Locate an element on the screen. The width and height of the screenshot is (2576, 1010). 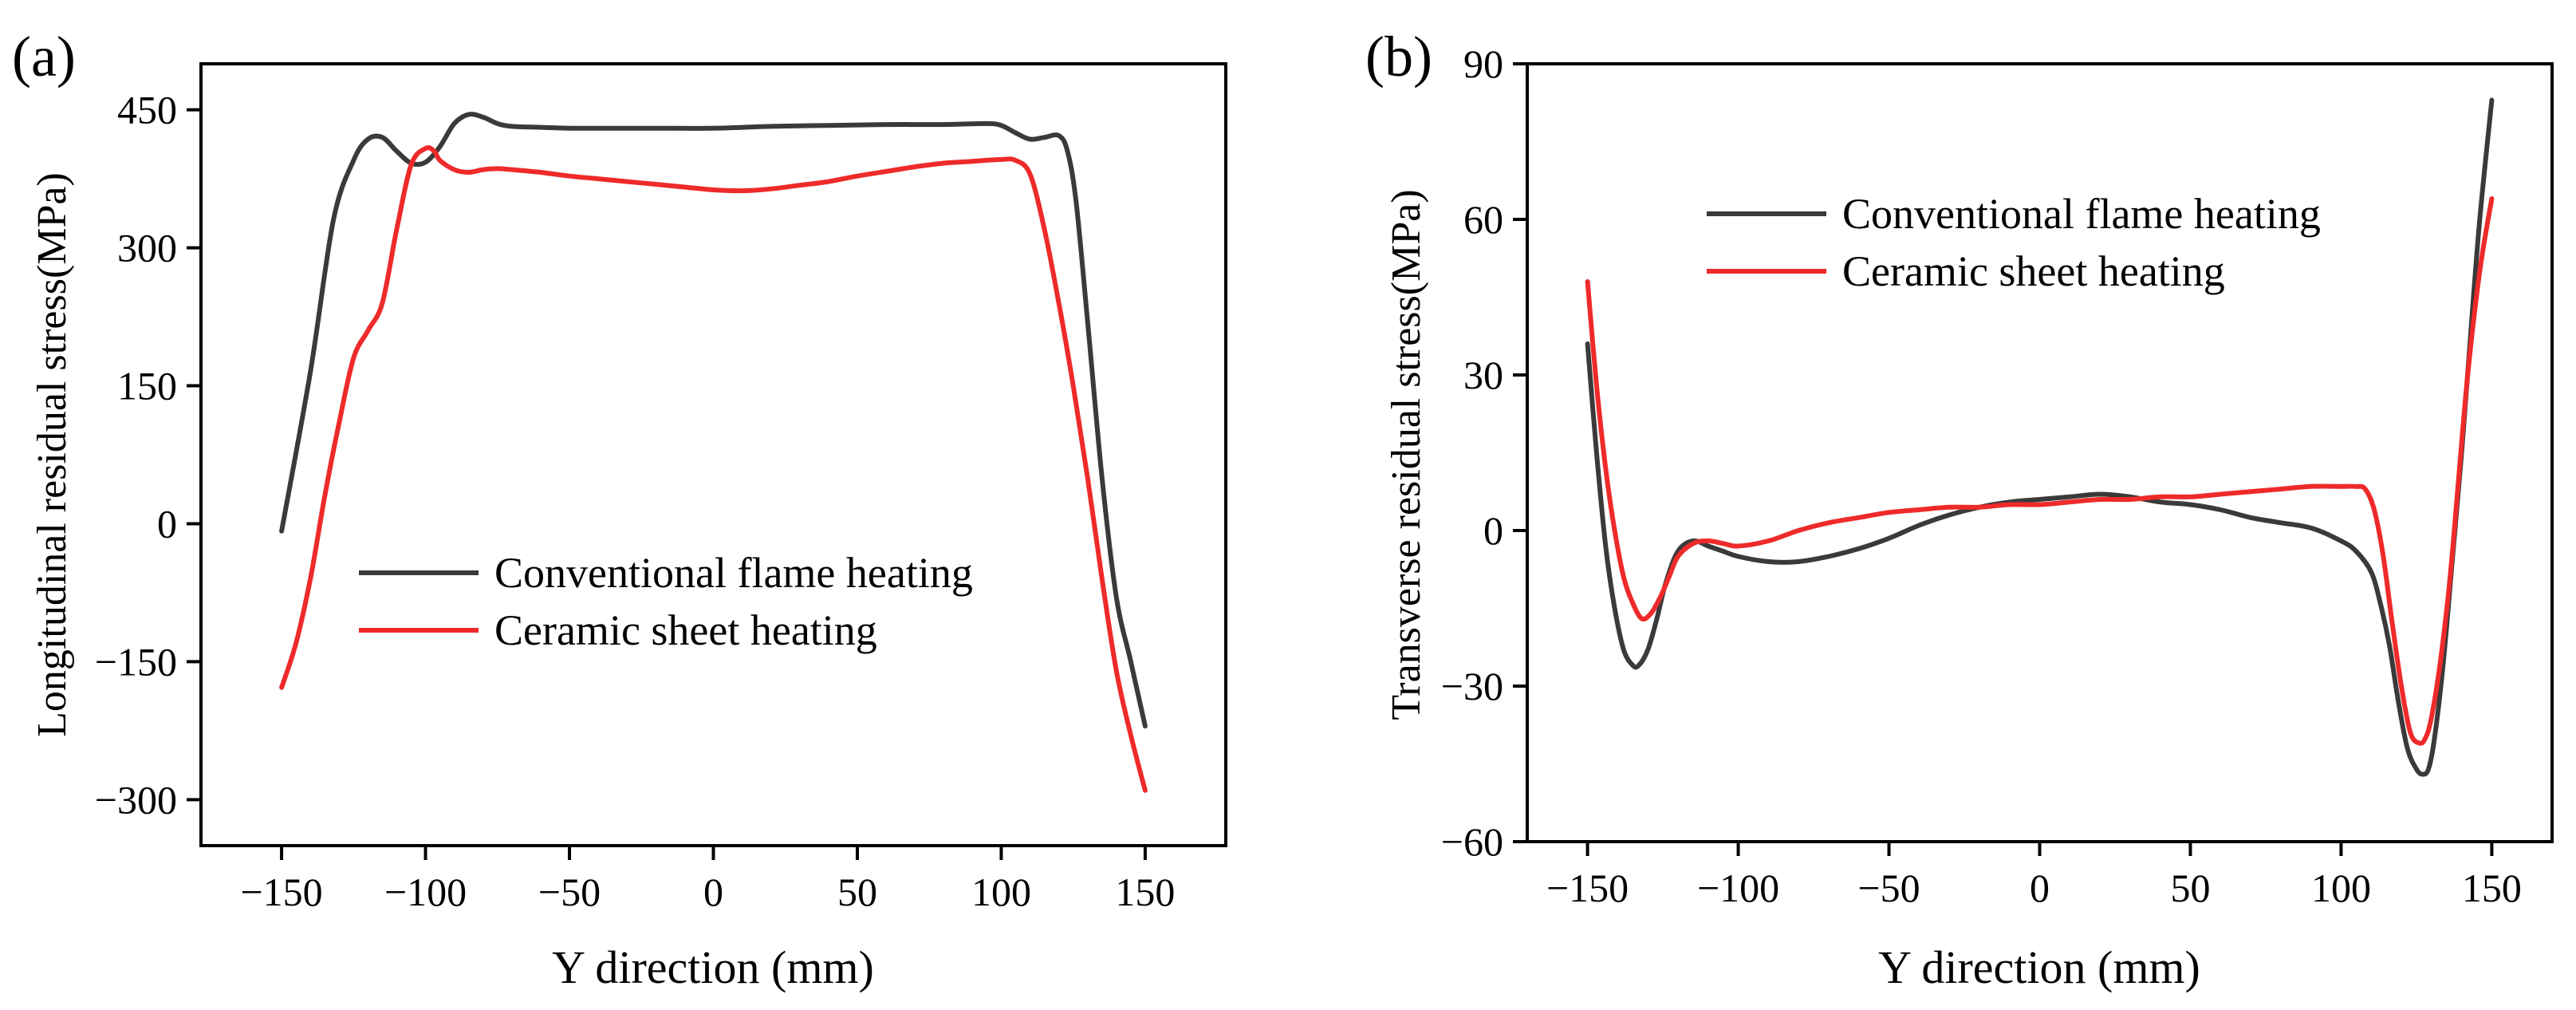
y-tick-label: 30 is located at coordinates (1483, 375).